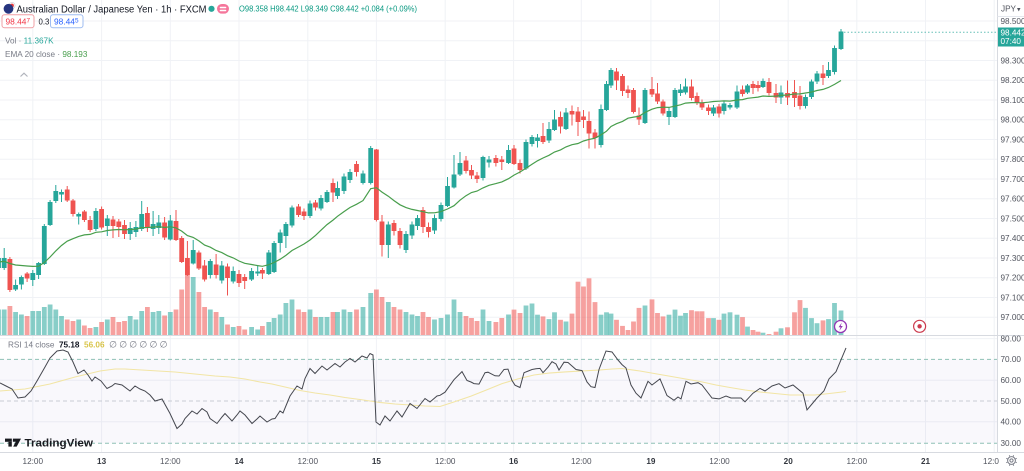  Describe the element at coordinates (1012, 278) in the screenshot. I see `svg-text: 97.200` at that location.